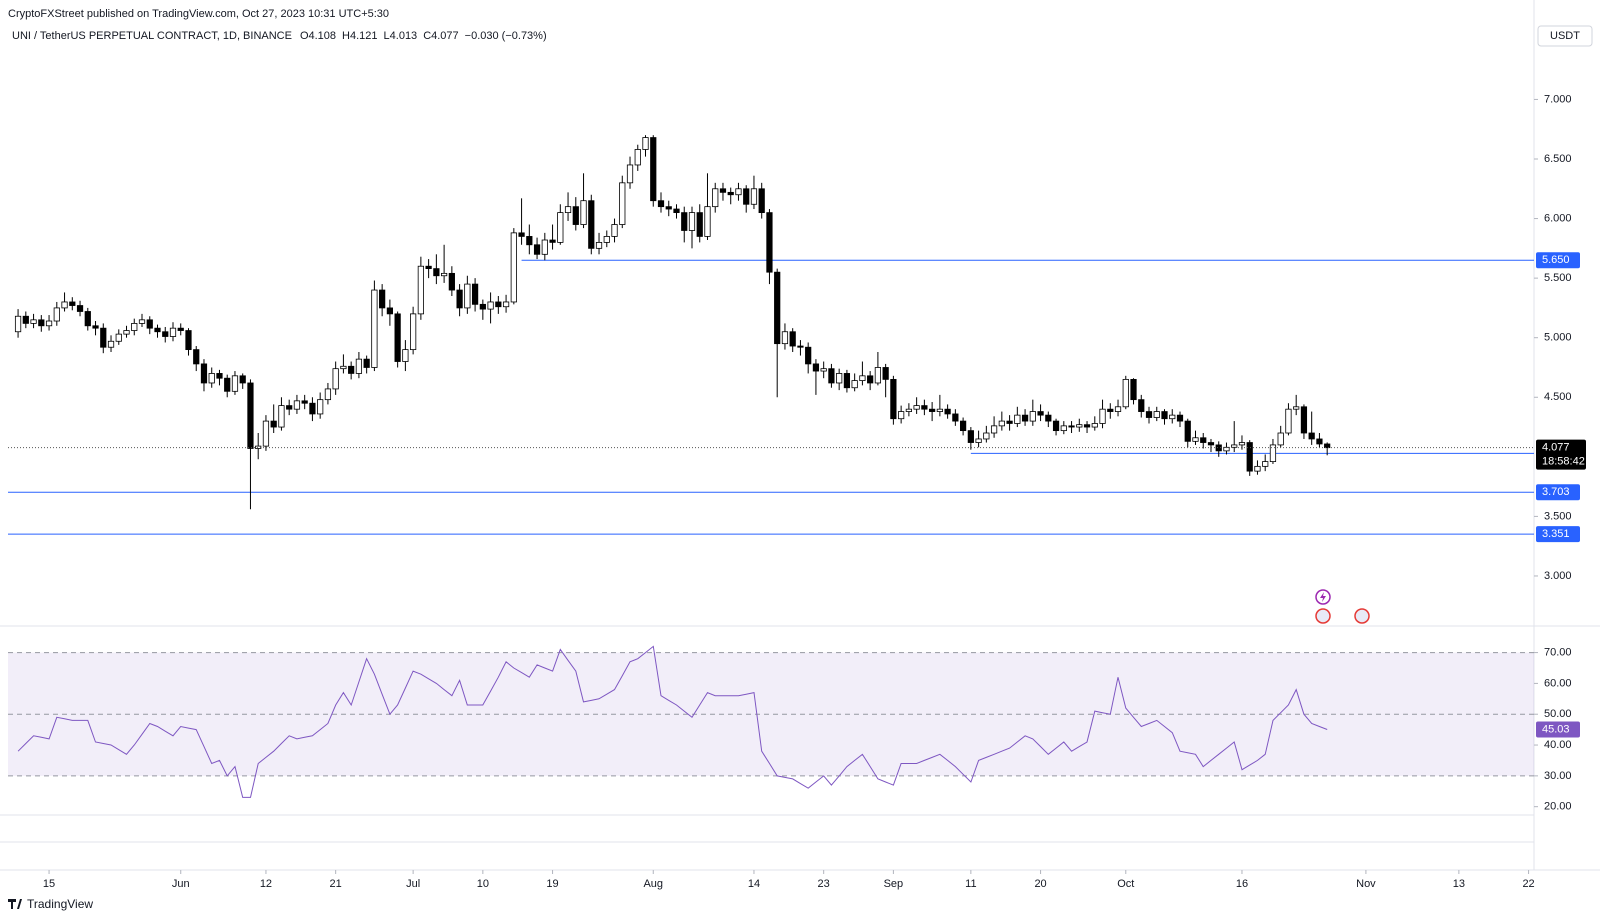 The image size is (1600, 920). What do you see at coordinates (1558, 516) in the screenshot?
I see `y-tick-label: 3.500` at bounding box center [1558, 516].